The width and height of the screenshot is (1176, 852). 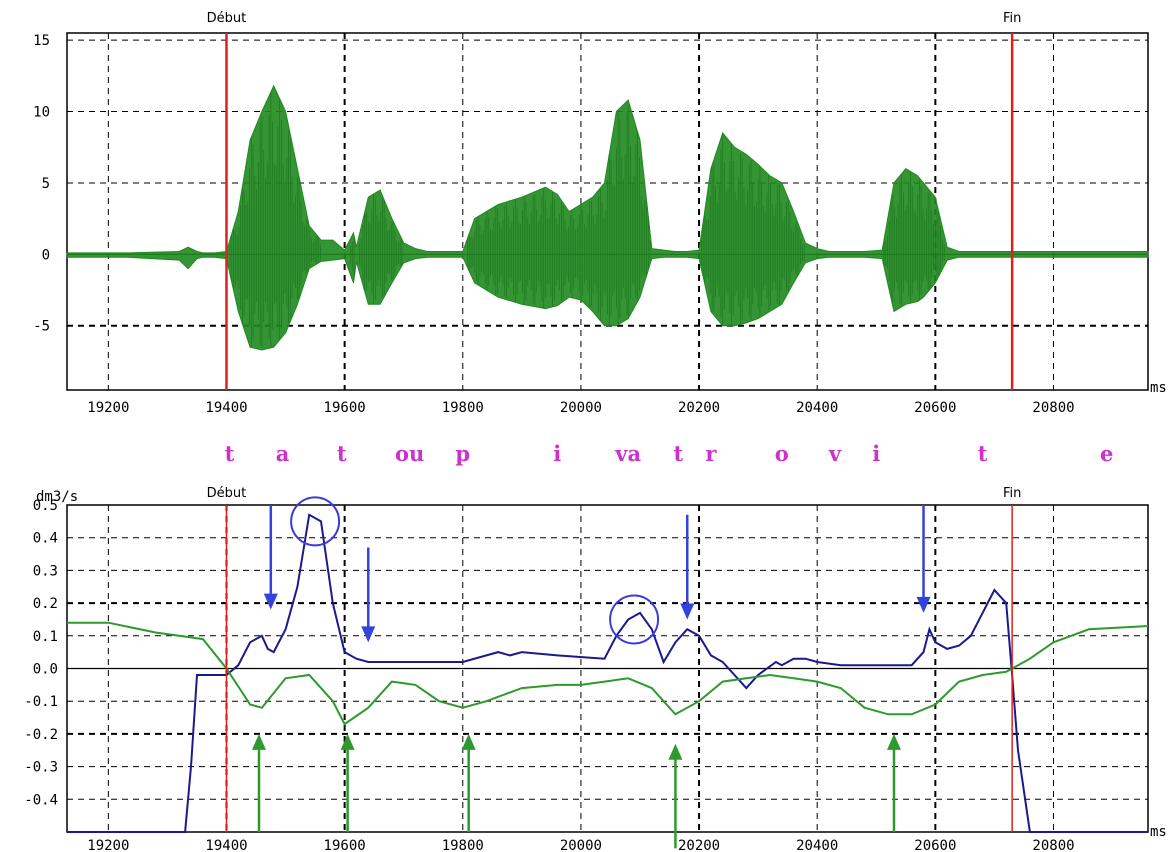 What do you see at coordinates (669, 453) in the screenshot?
I see `phonetic-transcription: t a t ou p i va t r o v i t e` at bounding box center [669, 453].